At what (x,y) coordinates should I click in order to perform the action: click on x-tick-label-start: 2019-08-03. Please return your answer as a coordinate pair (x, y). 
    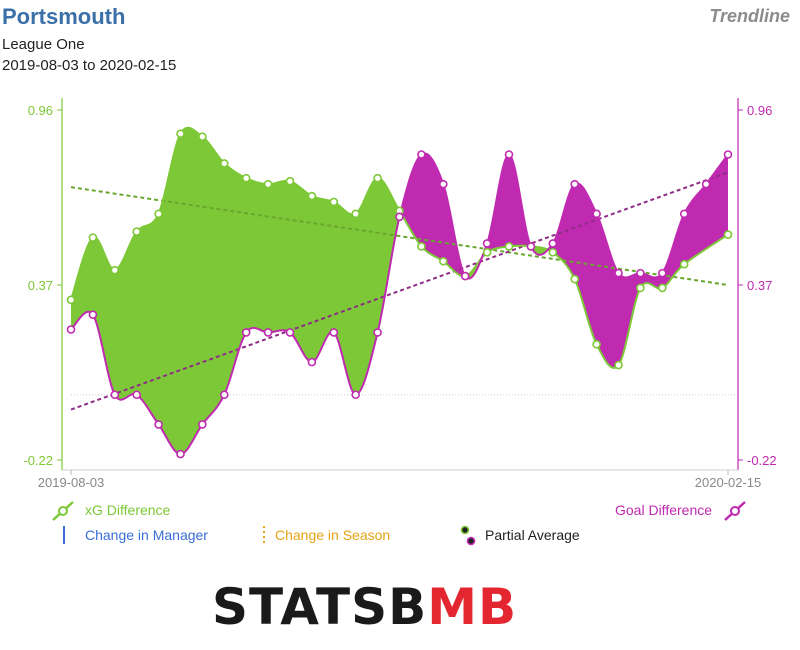
    Looking at the image, I should click on (71, 482).